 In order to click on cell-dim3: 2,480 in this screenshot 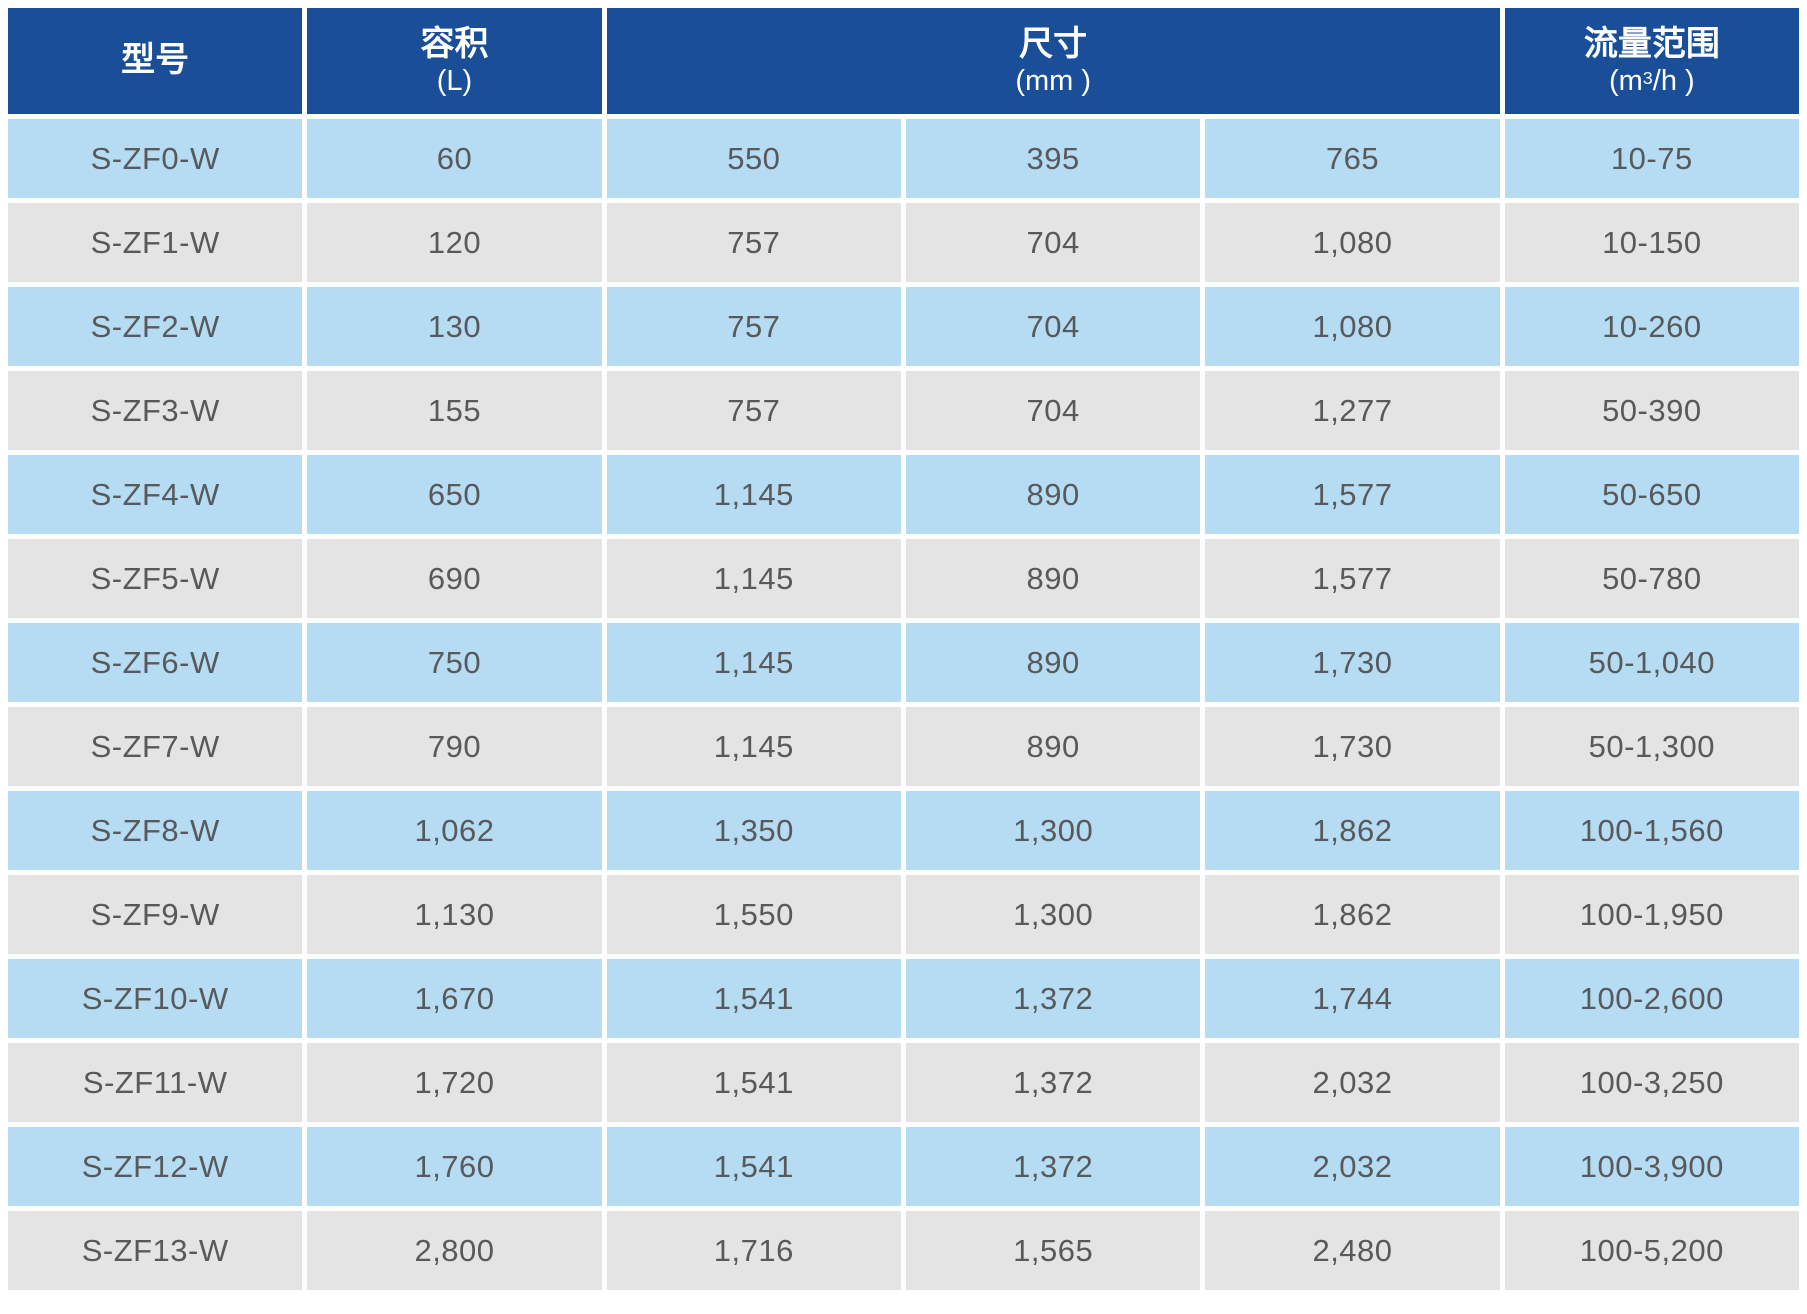, I will do `click(1352, 1250)`.